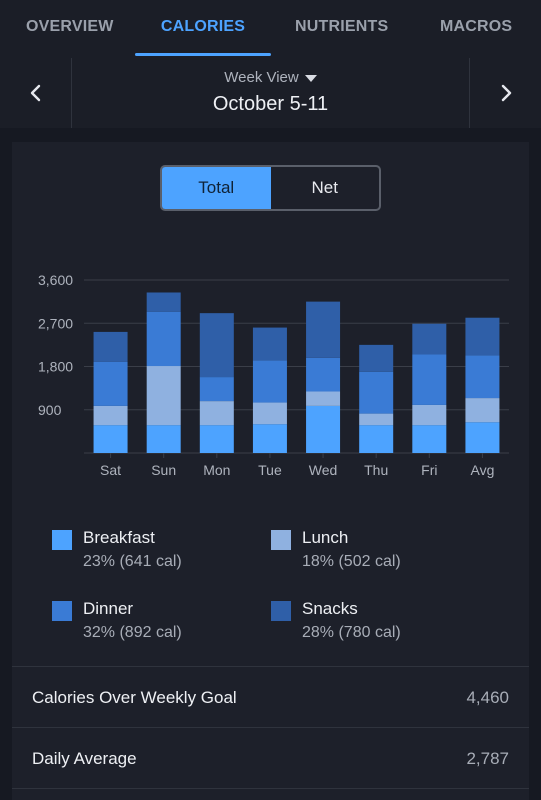  I want to click on tab-overview: OVERVIEW, so click(70, 29).